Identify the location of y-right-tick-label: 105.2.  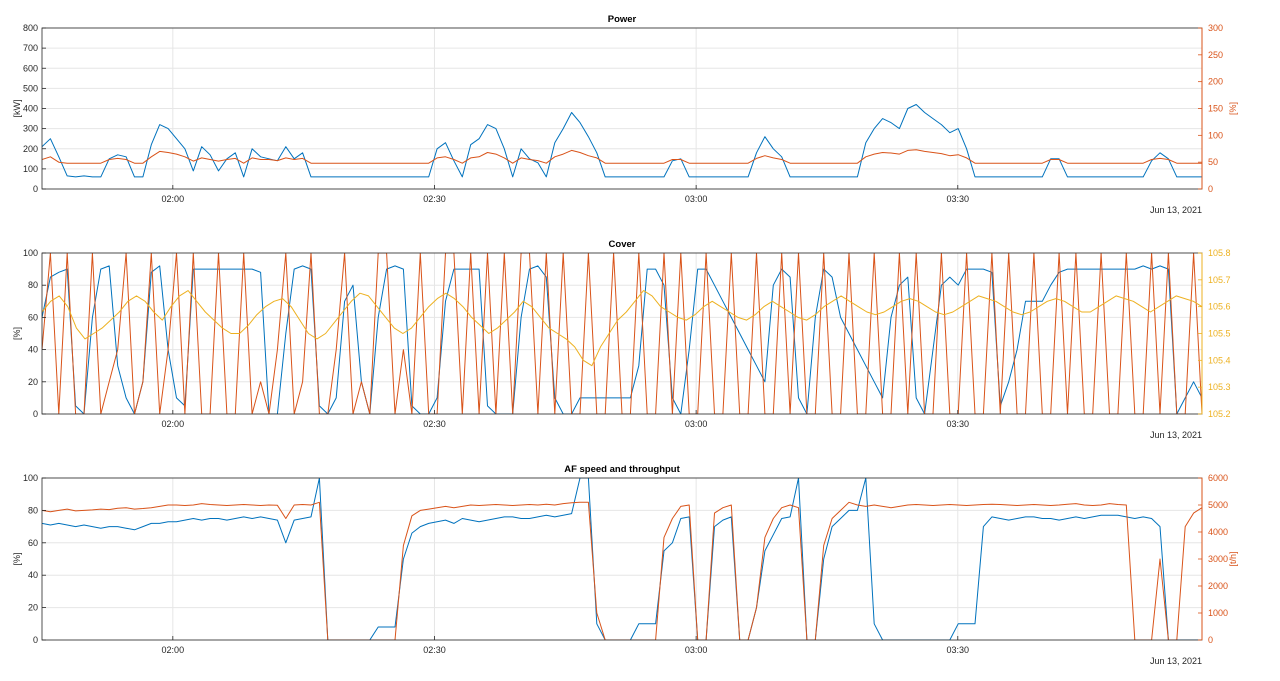
(1219, 414).